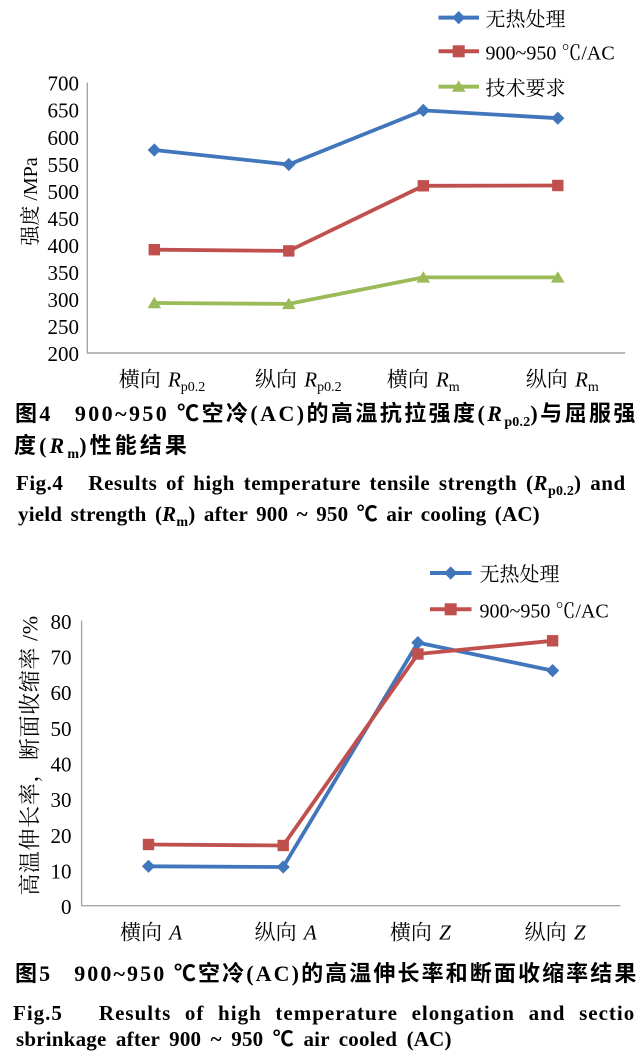 The image size is (636, 1058). Describe the element at coordinates (64, 246) in the screenshot. I see `svg-text: 400` at that location.